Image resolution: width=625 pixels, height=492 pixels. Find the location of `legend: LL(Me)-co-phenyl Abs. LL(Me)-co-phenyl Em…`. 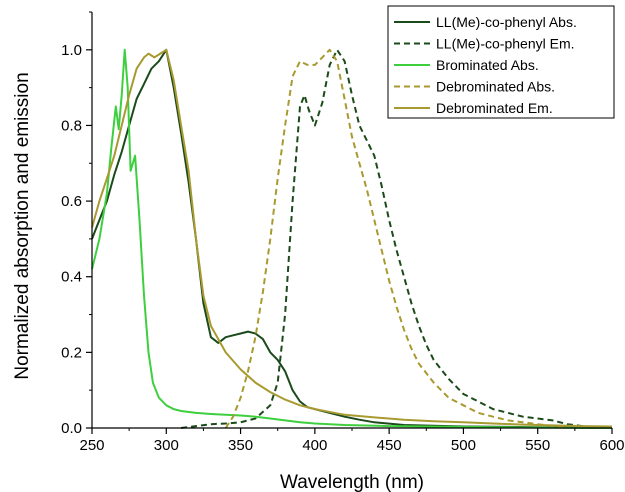

legend: LL(Me)-co-phenyl Abs. LL(Me)-co-phenyl Em… is located at coordinates (501, 62).